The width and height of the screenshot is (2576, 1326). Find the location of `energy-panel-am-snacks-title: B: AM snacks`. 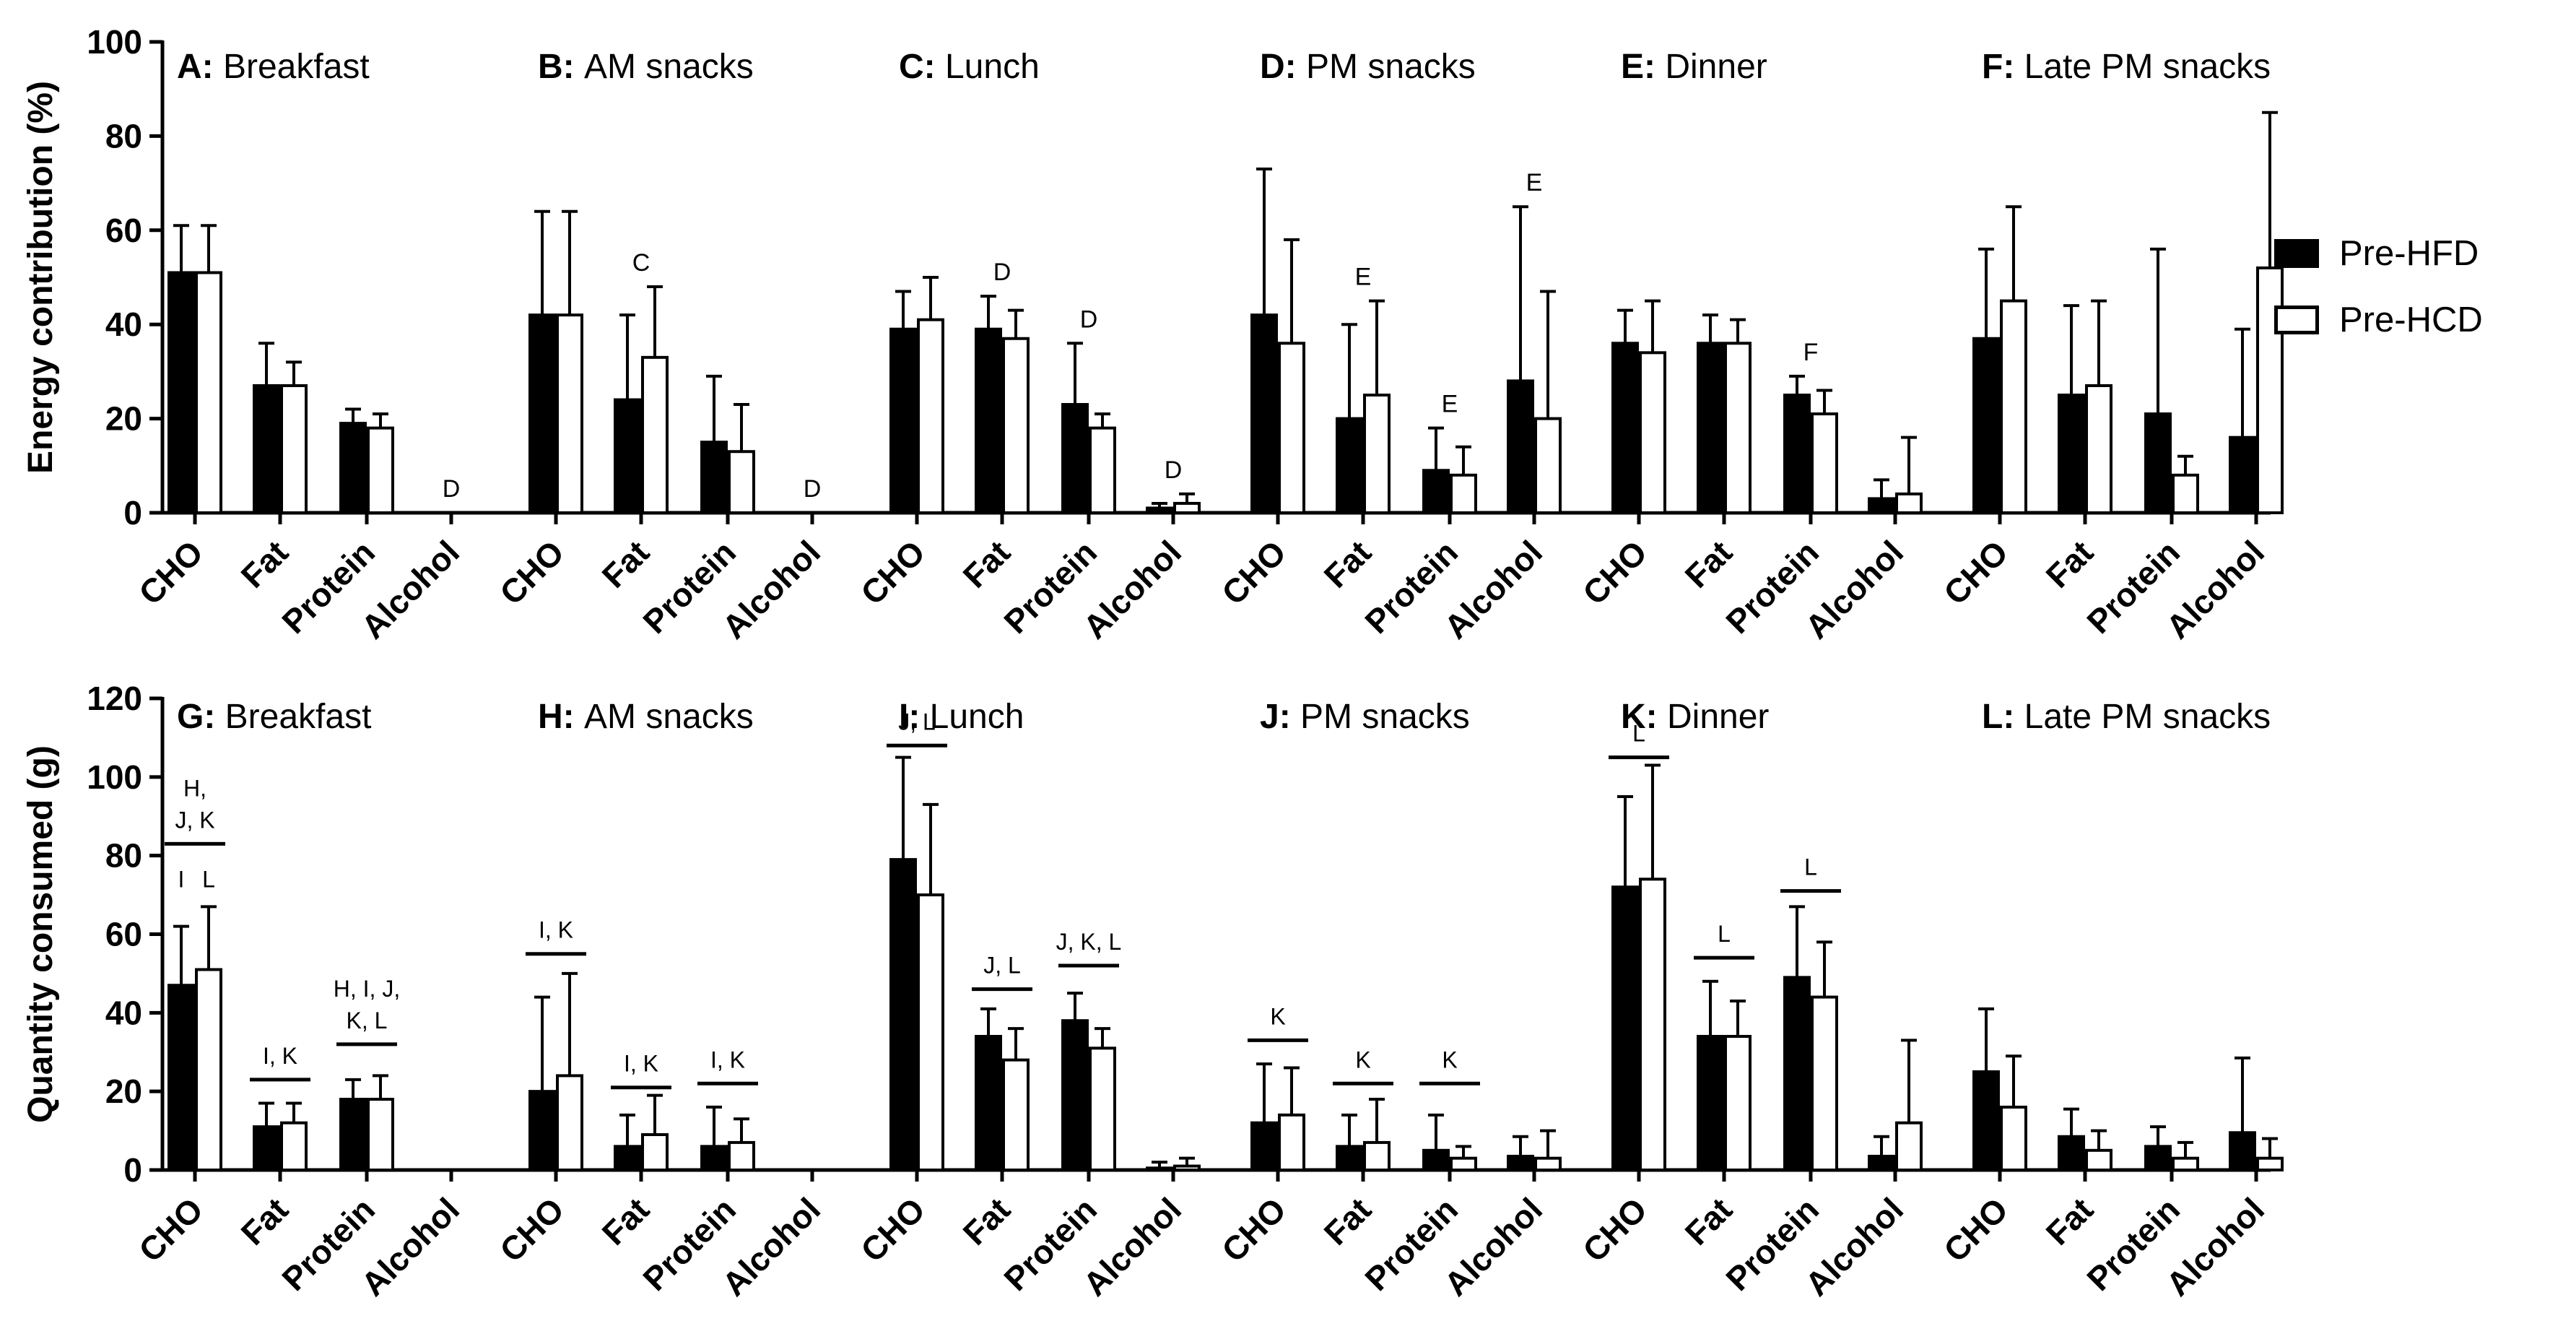

energy-panel-am-snacks-title: B: AM snacks is located at coordinates (646, 67).